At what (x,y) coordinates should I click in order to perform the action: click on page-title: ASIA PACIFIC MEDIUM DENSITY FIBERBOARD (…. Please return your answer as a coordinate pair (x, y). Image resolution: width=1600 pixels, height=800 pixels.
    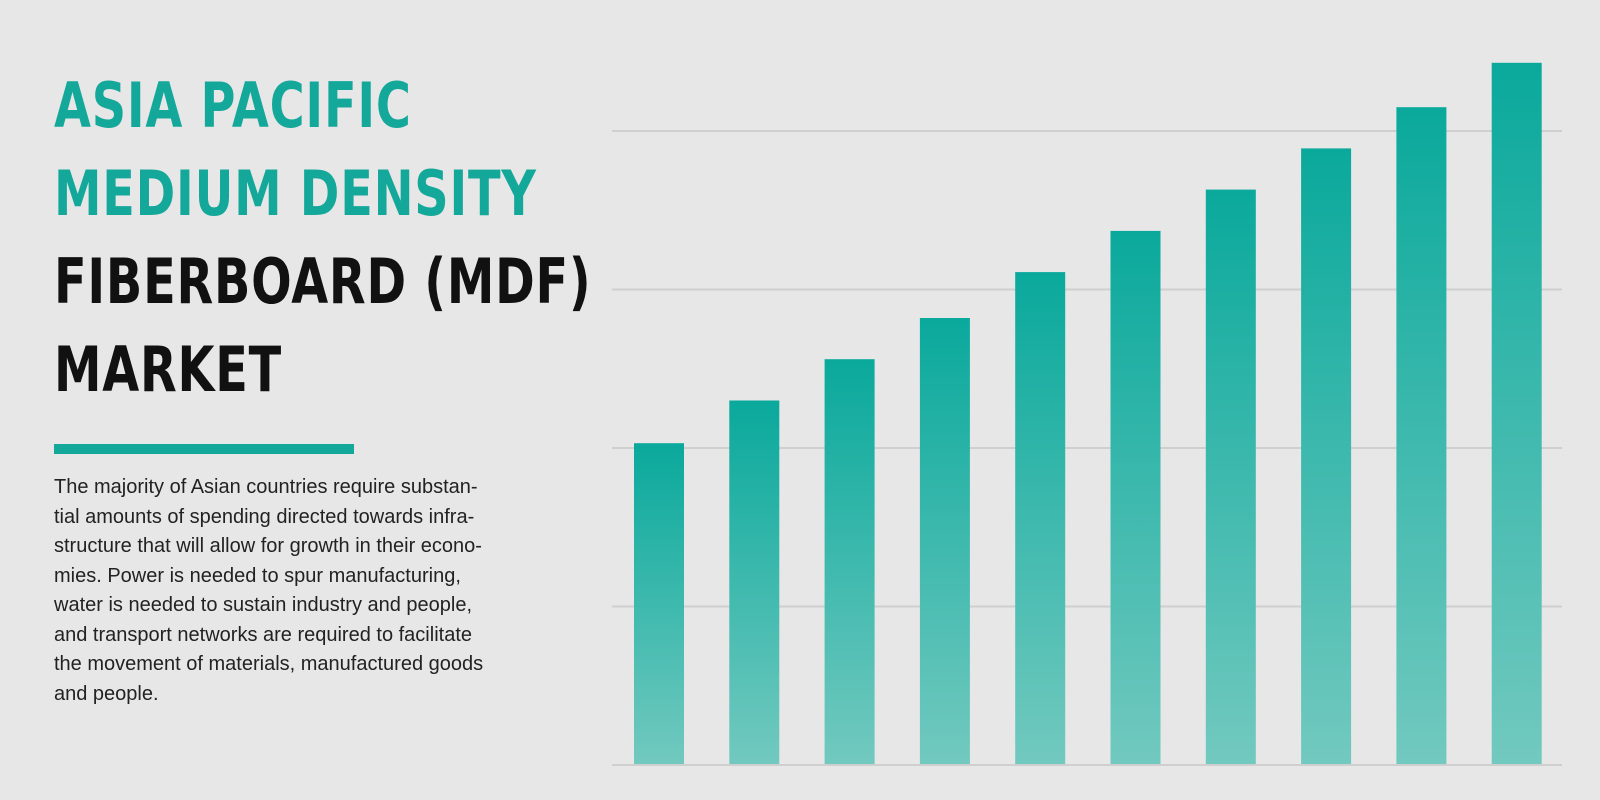
    Looking at the image, I should click on (322, 238).